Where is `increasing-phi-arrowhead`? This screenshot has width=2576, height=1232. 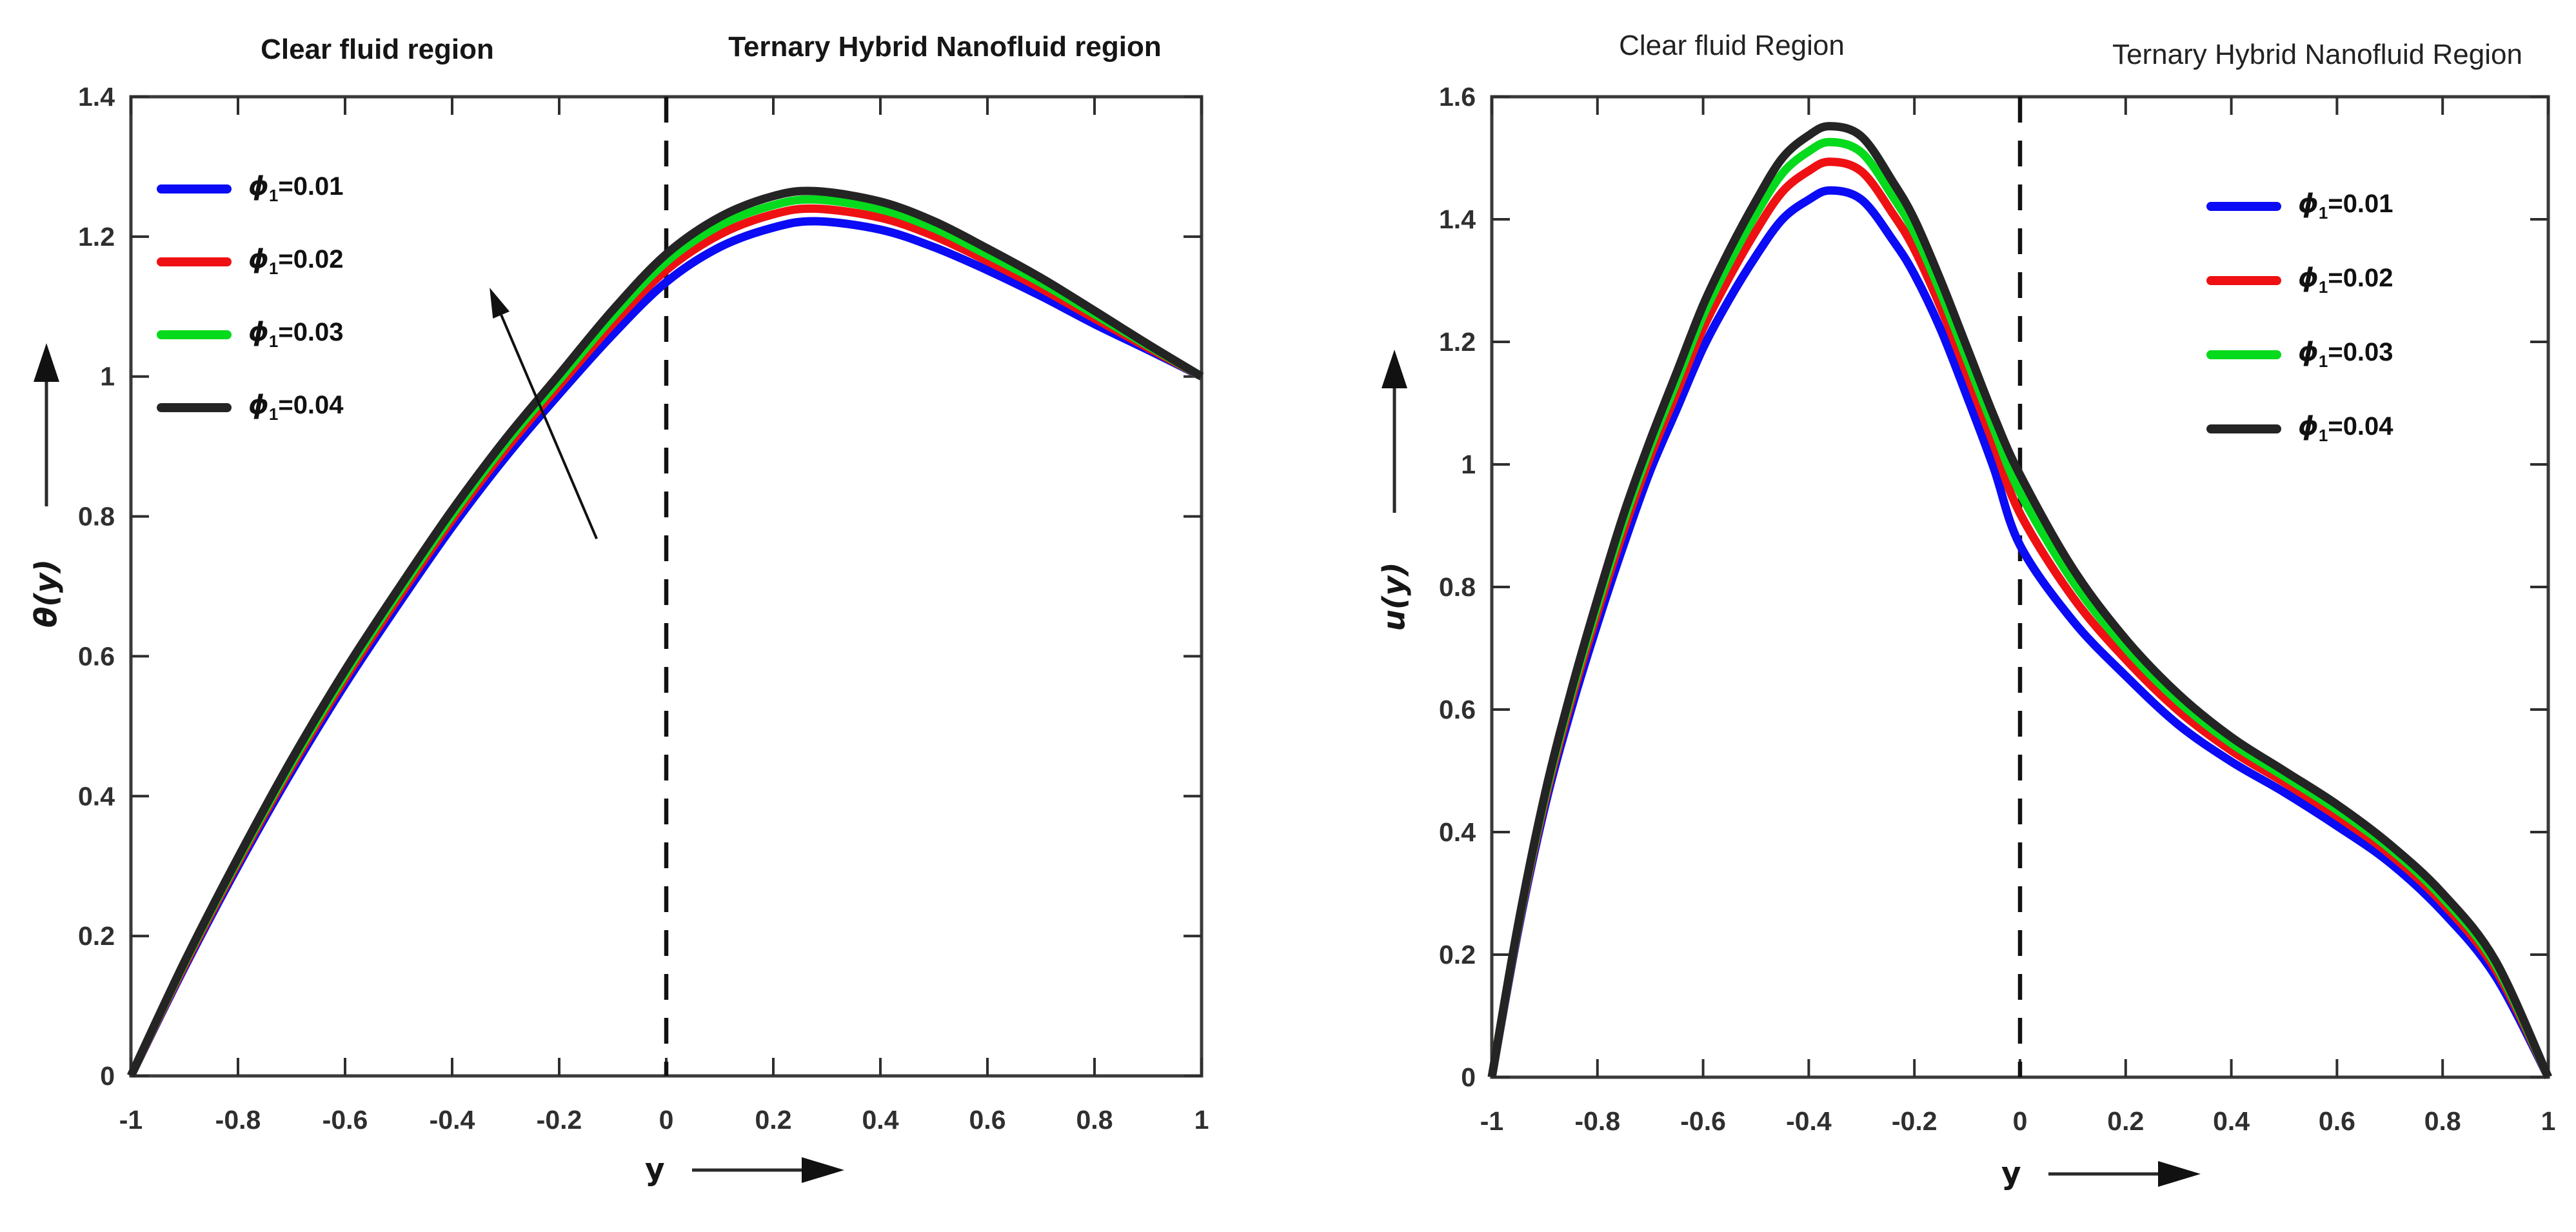
increasing-phi-arrowhead is located at coordinates (500, 304).